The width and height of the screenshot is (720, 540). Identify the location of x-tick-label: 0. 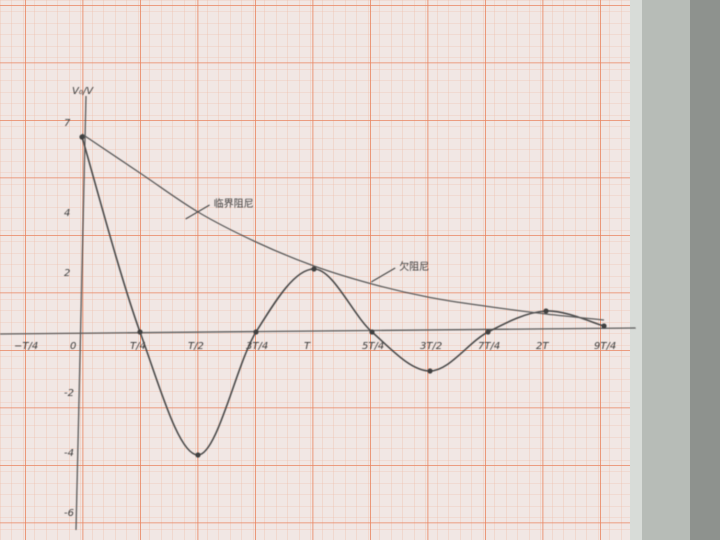
(73, 346).